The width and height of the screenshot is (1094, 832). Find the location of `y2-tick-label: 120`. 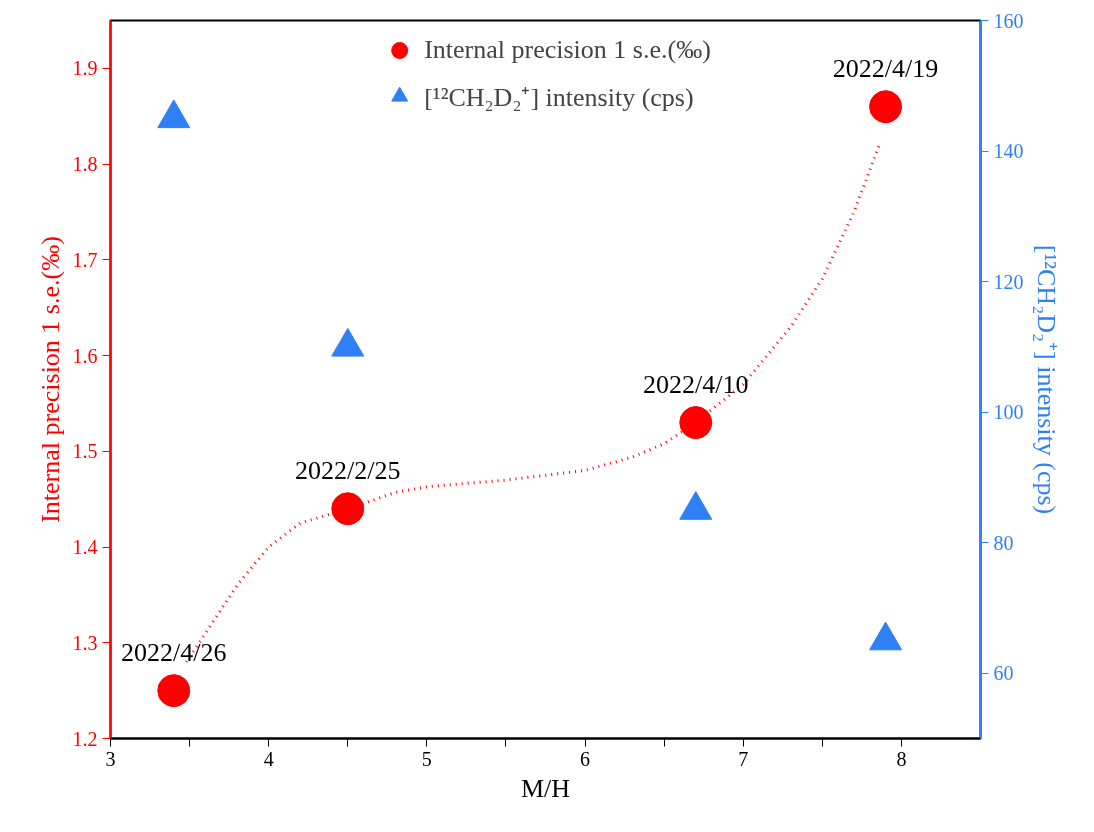

y2-tick-label: 120 is located at coordinates (1008, 281).